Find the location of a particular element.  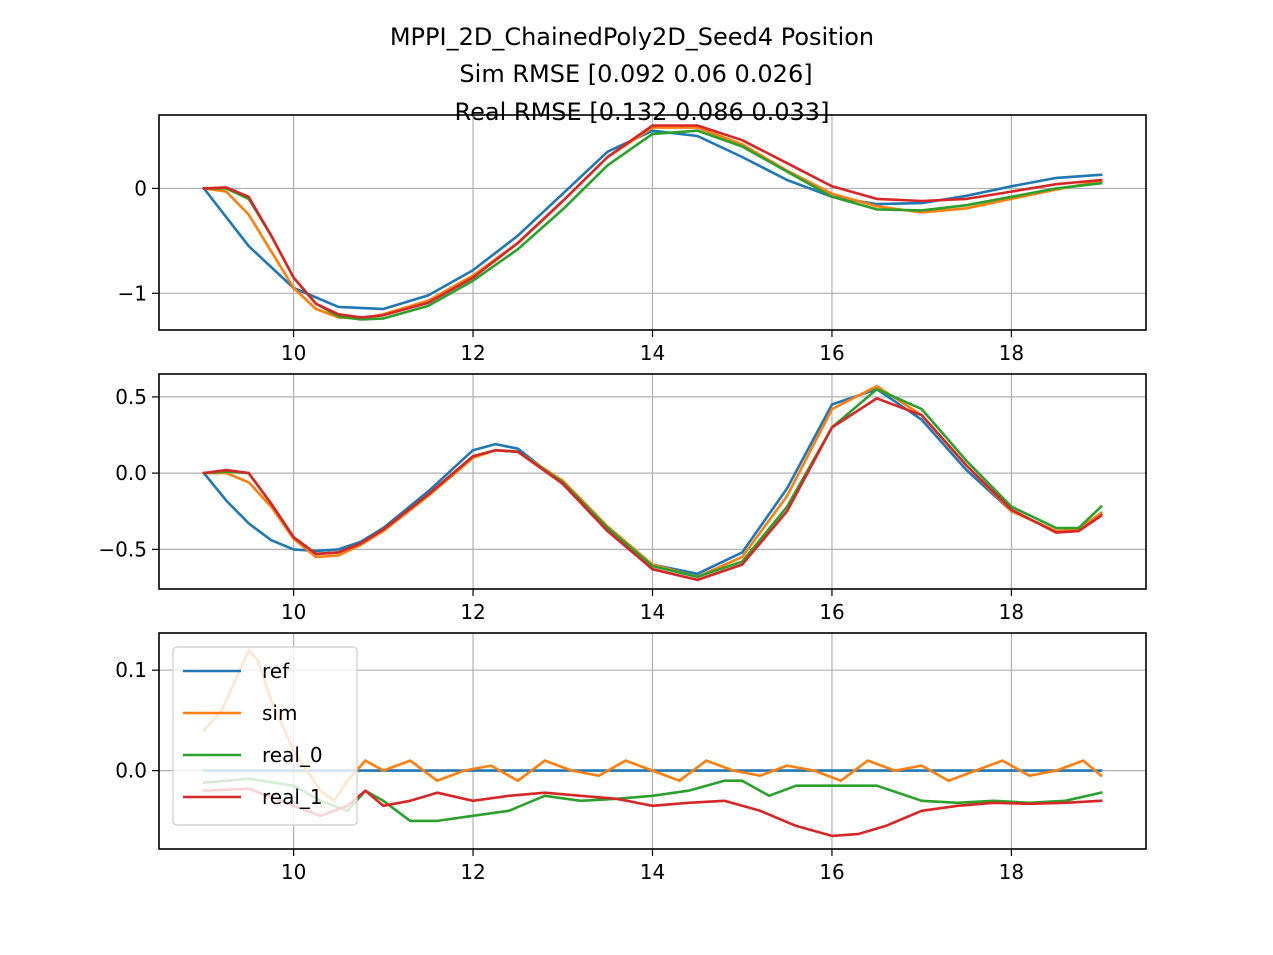

title-line-3: Real RMSE [0.132 0.086 0.033] is located at coordinates (642, 112).